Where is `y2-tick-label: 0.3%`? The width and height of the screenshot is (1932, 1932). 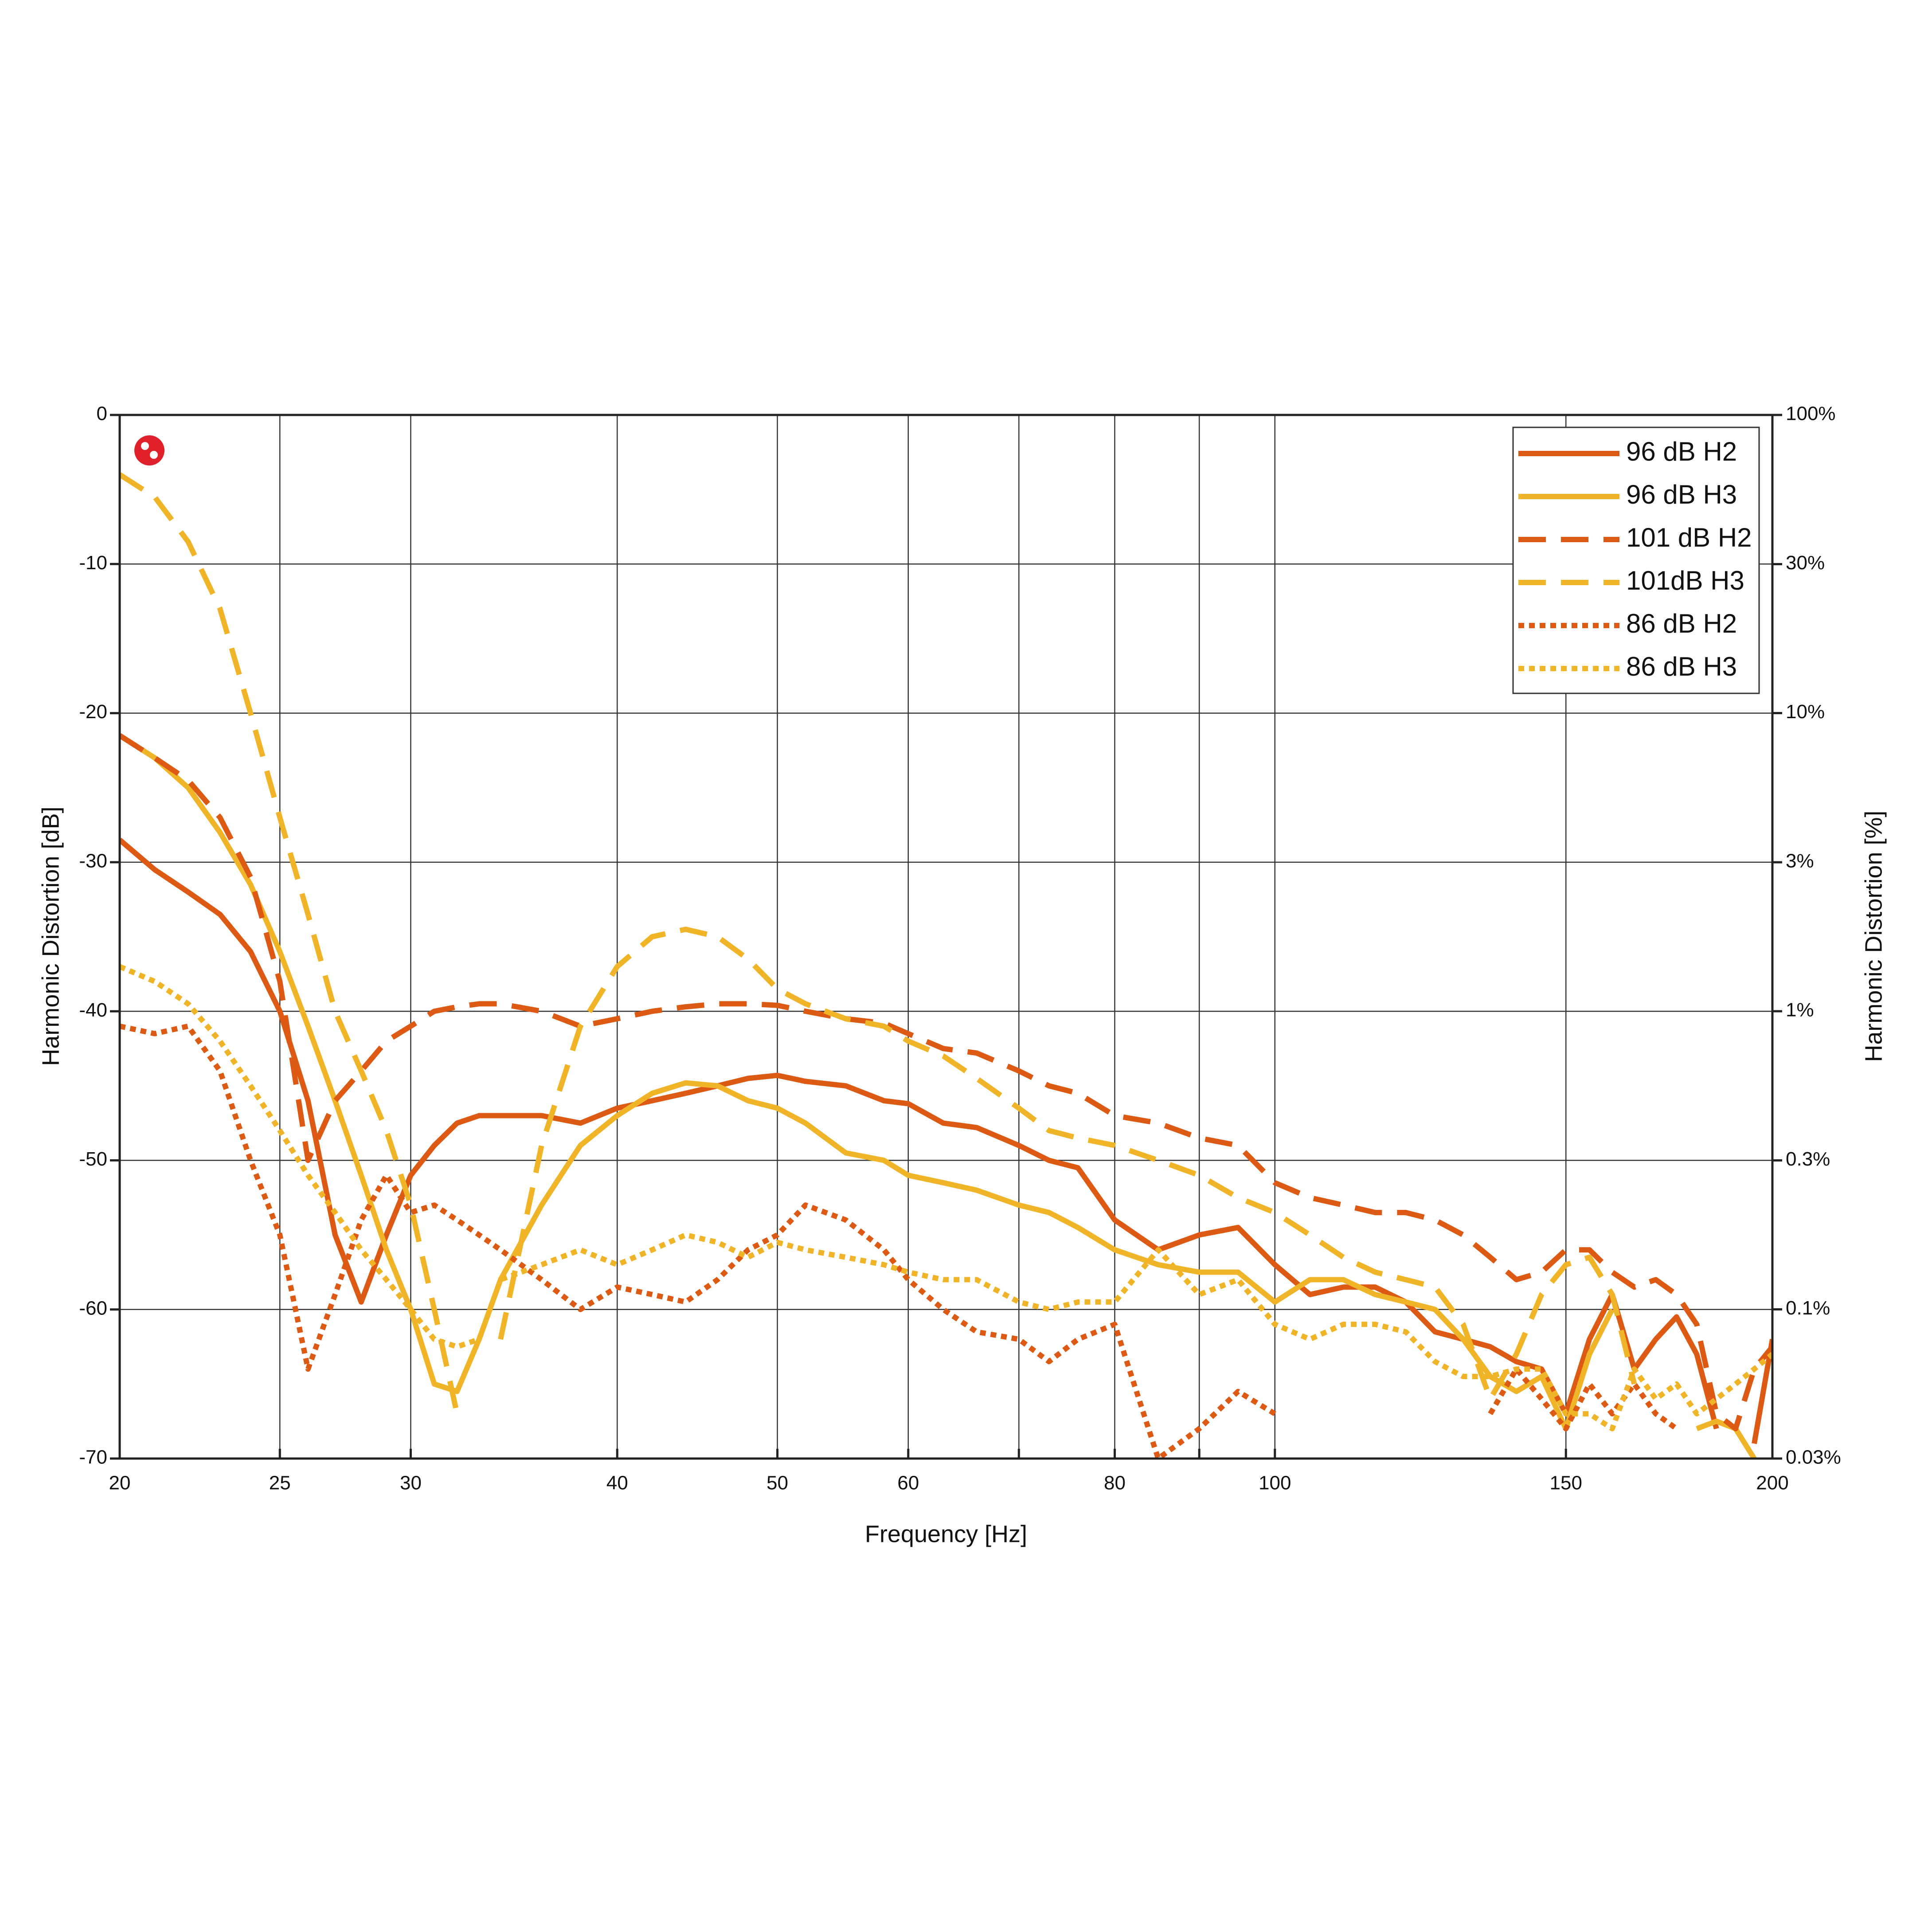
y2-tick-label: 0.3% is located at coordinates (1808, 1159).